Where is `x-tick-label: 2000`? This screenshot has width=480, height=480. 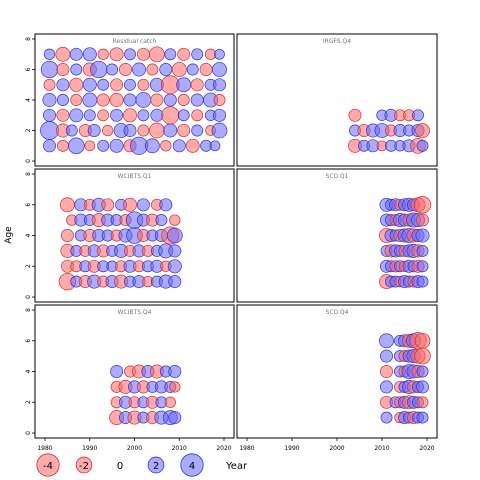 x-tick-label: 2000 is located at coordinates (336, 448).